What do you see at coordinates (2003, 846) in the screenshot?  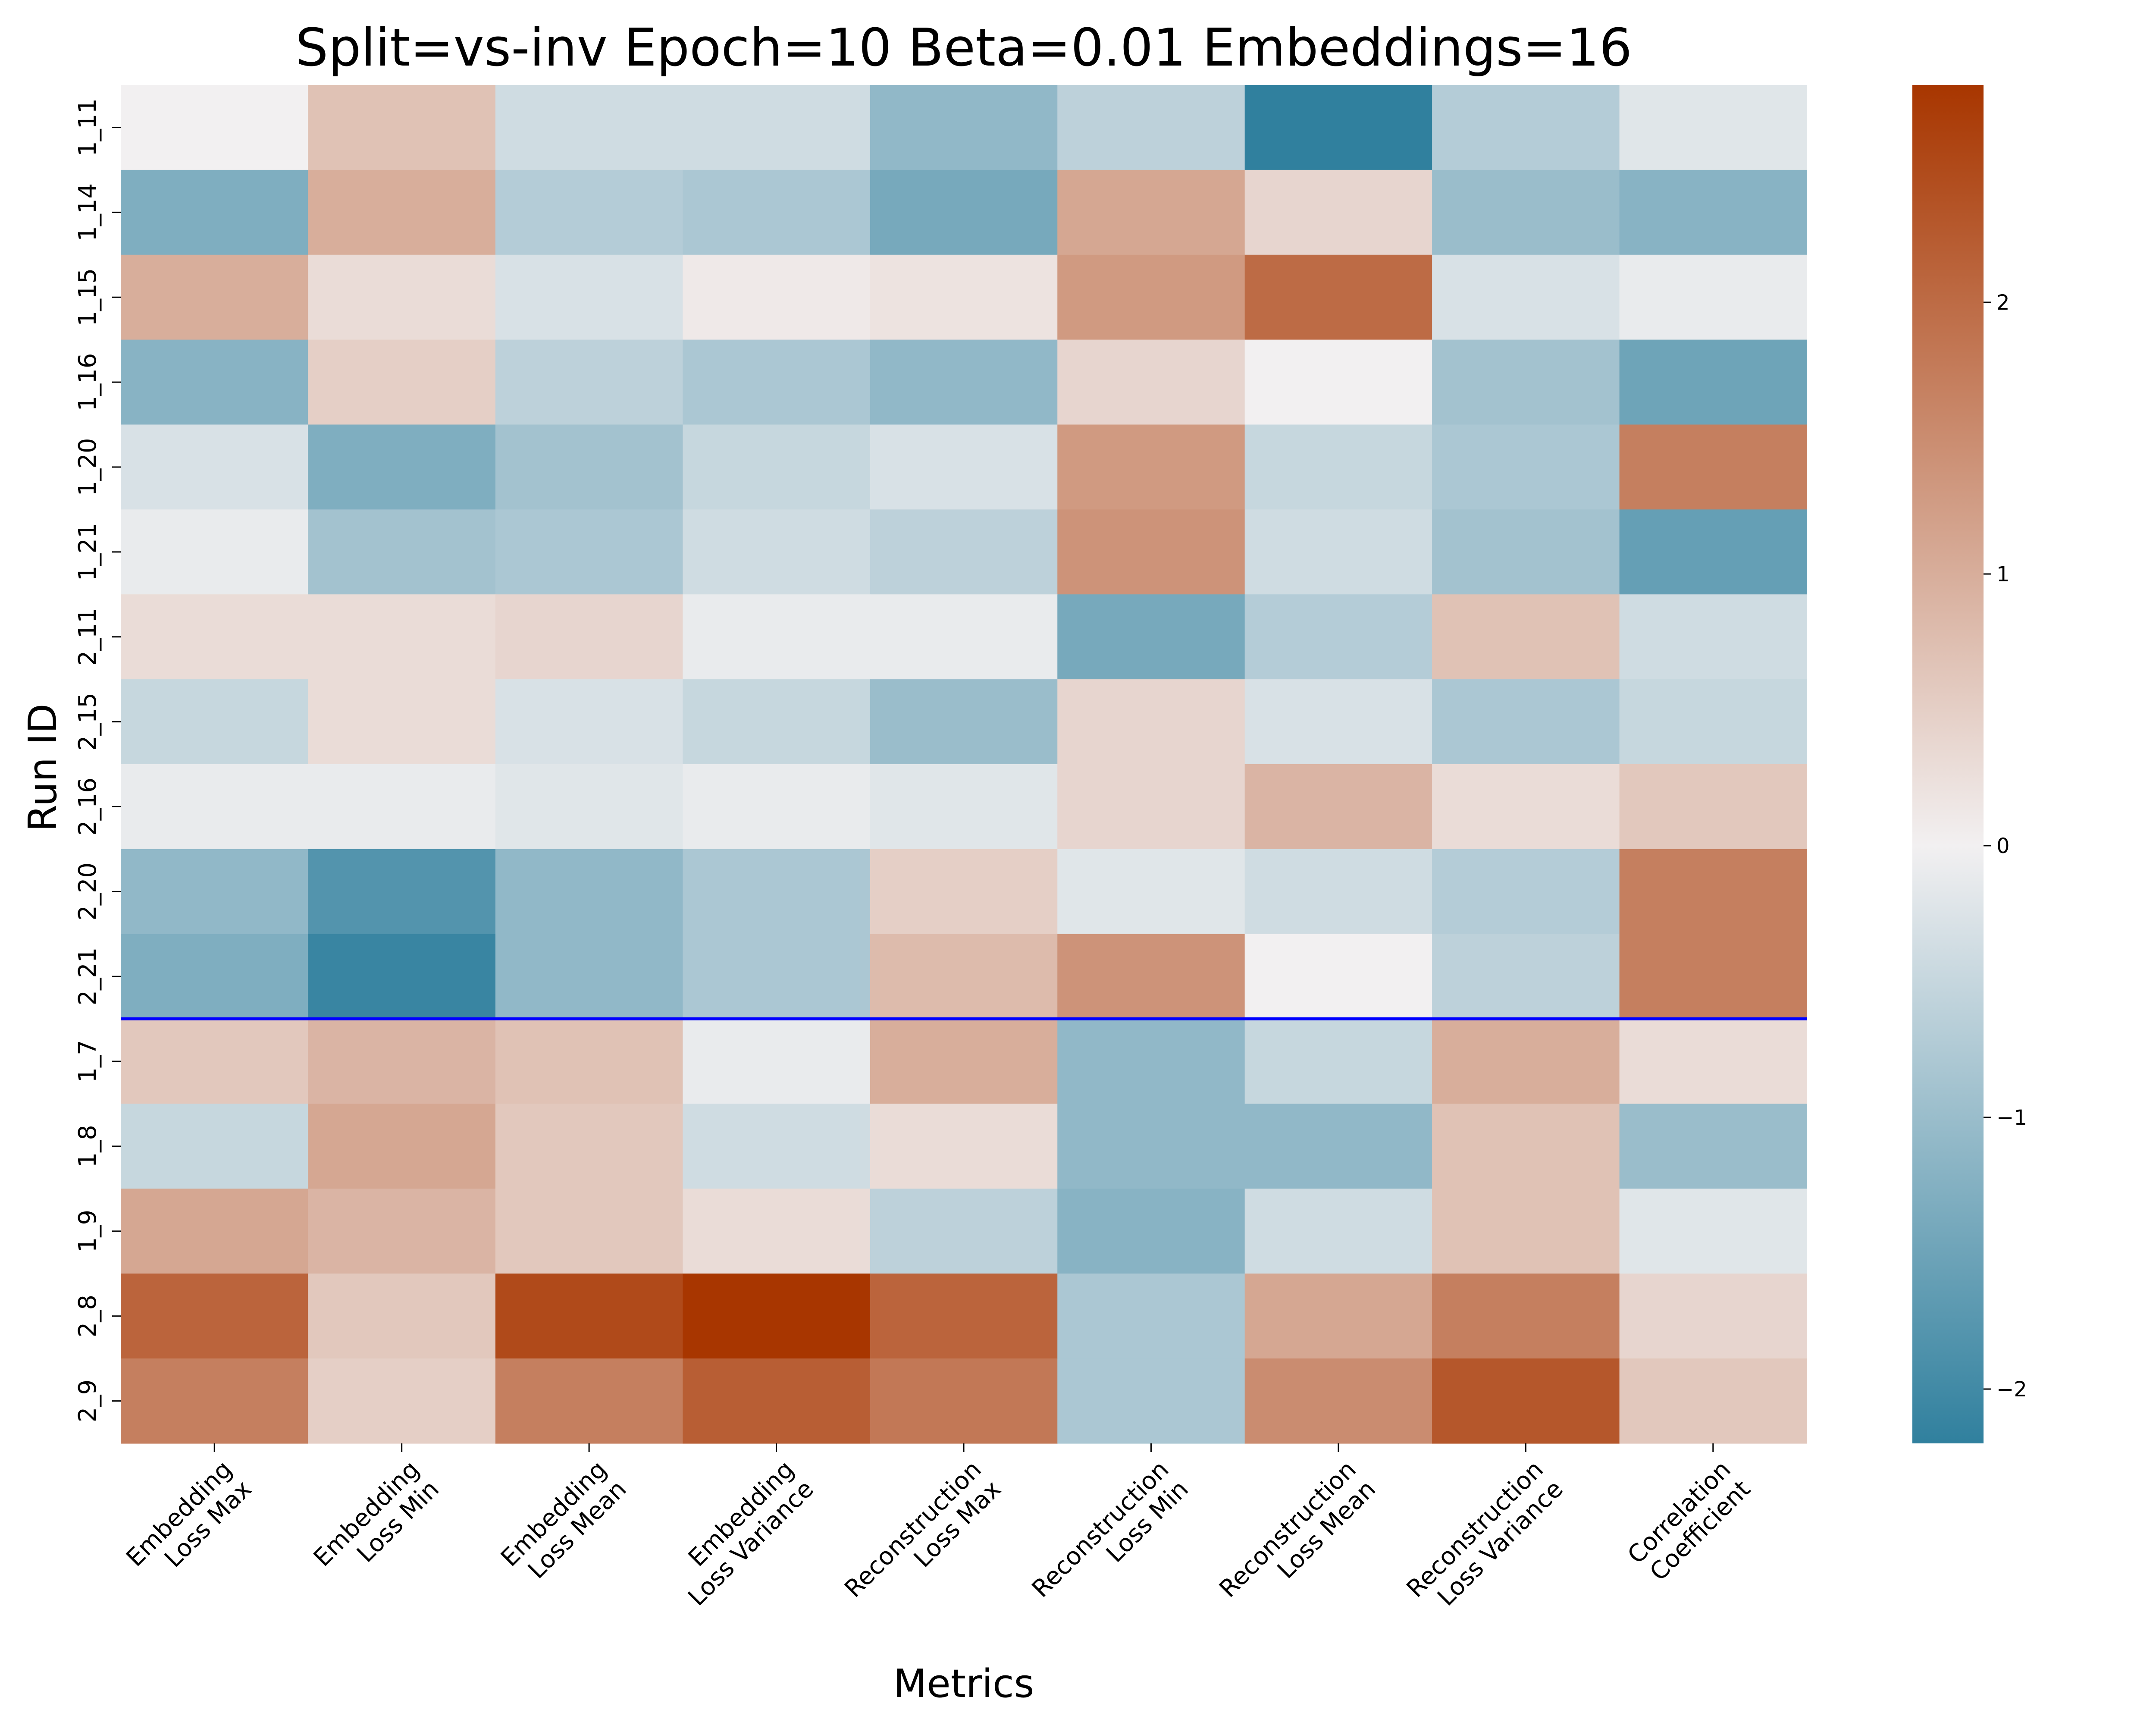 I see `colorbar-tick-label: 0` at bounding box center [2003, 846].